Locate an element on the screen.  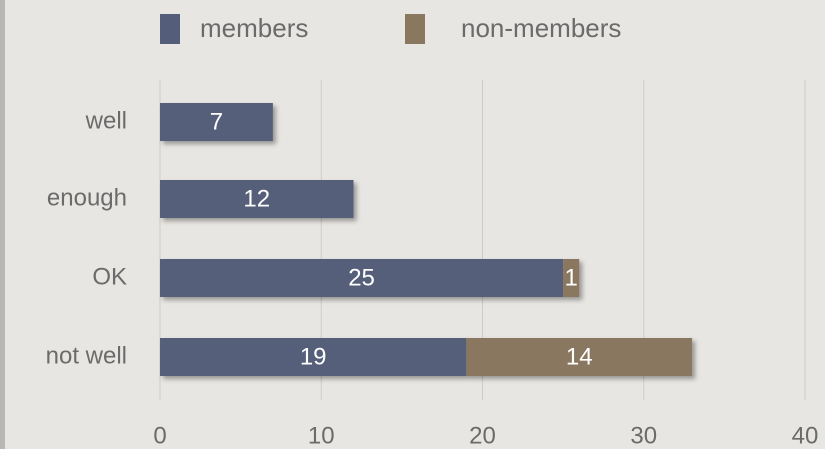
legend-label: non-members is located at coordinates (541, 28).